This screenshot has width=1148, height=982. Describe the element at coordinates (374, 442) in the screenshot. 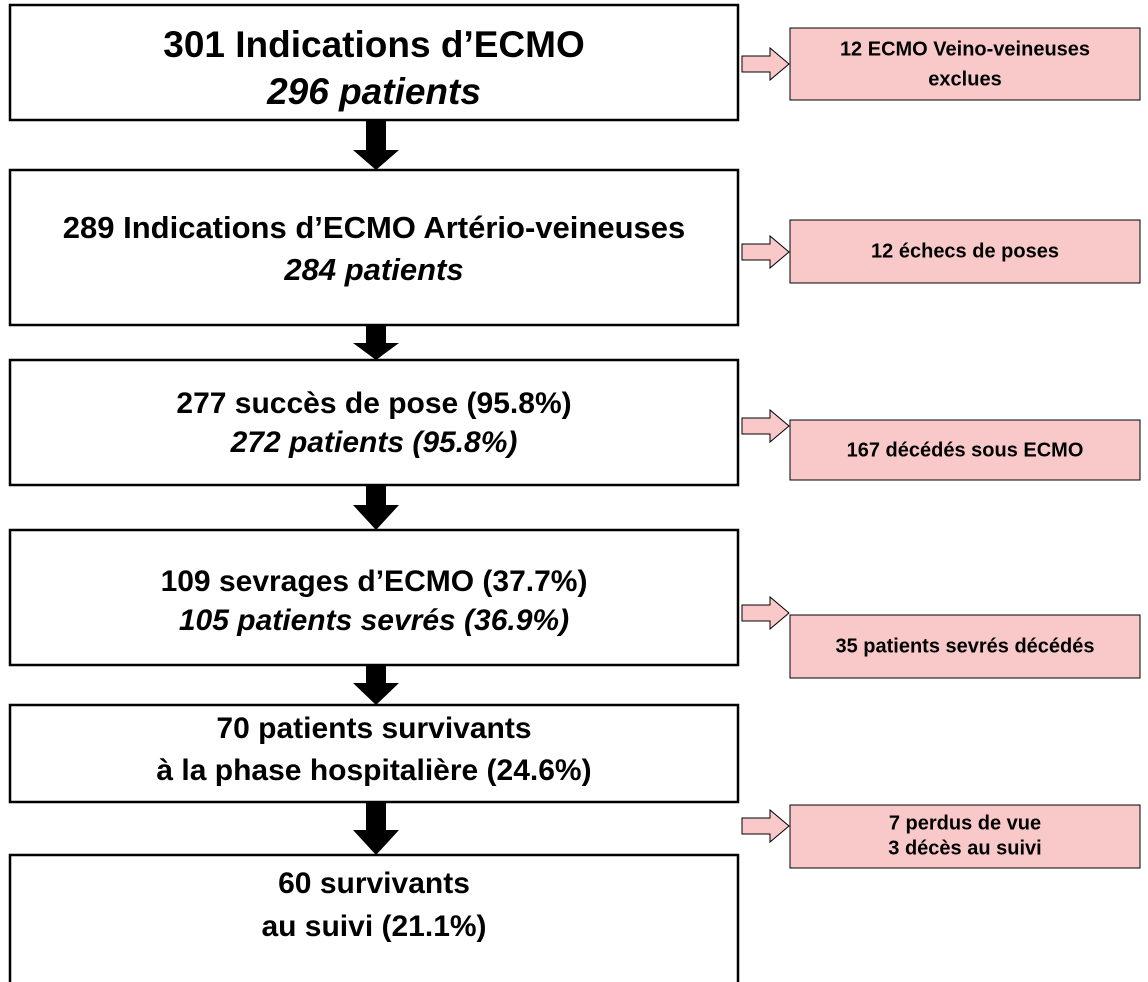

I see `step-text: 272 patients (95.8%)` at that location.